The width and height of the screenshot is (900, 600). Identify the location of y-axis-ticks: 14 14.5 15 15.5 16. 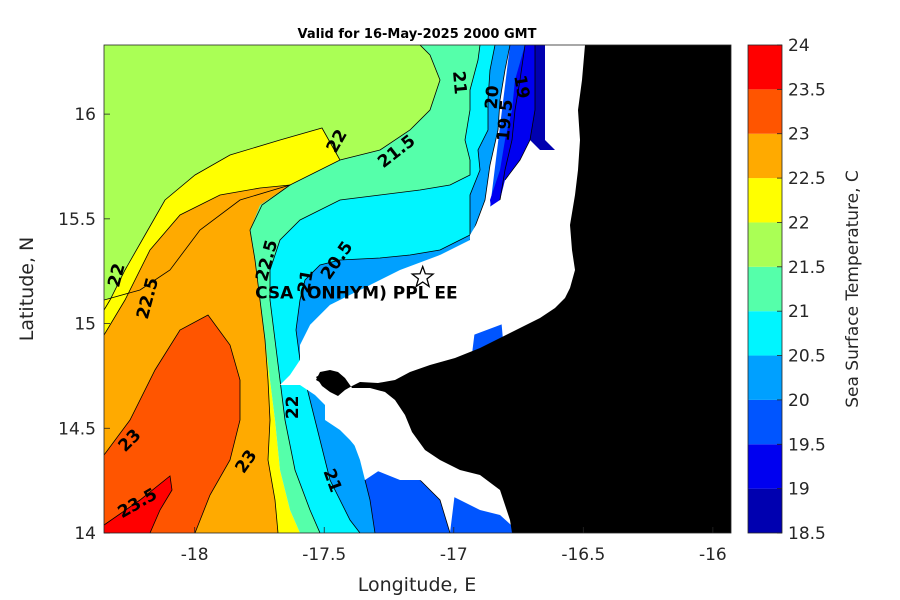
(84, 324).